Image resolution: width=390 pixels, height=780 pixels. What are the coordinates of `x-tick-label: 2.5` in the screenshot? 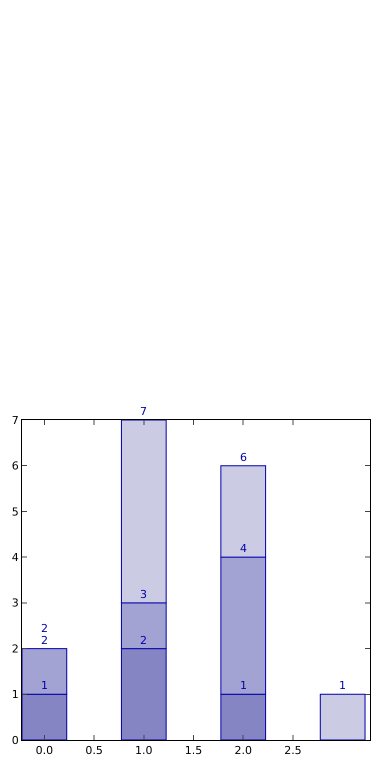 It's located at (293, 751).